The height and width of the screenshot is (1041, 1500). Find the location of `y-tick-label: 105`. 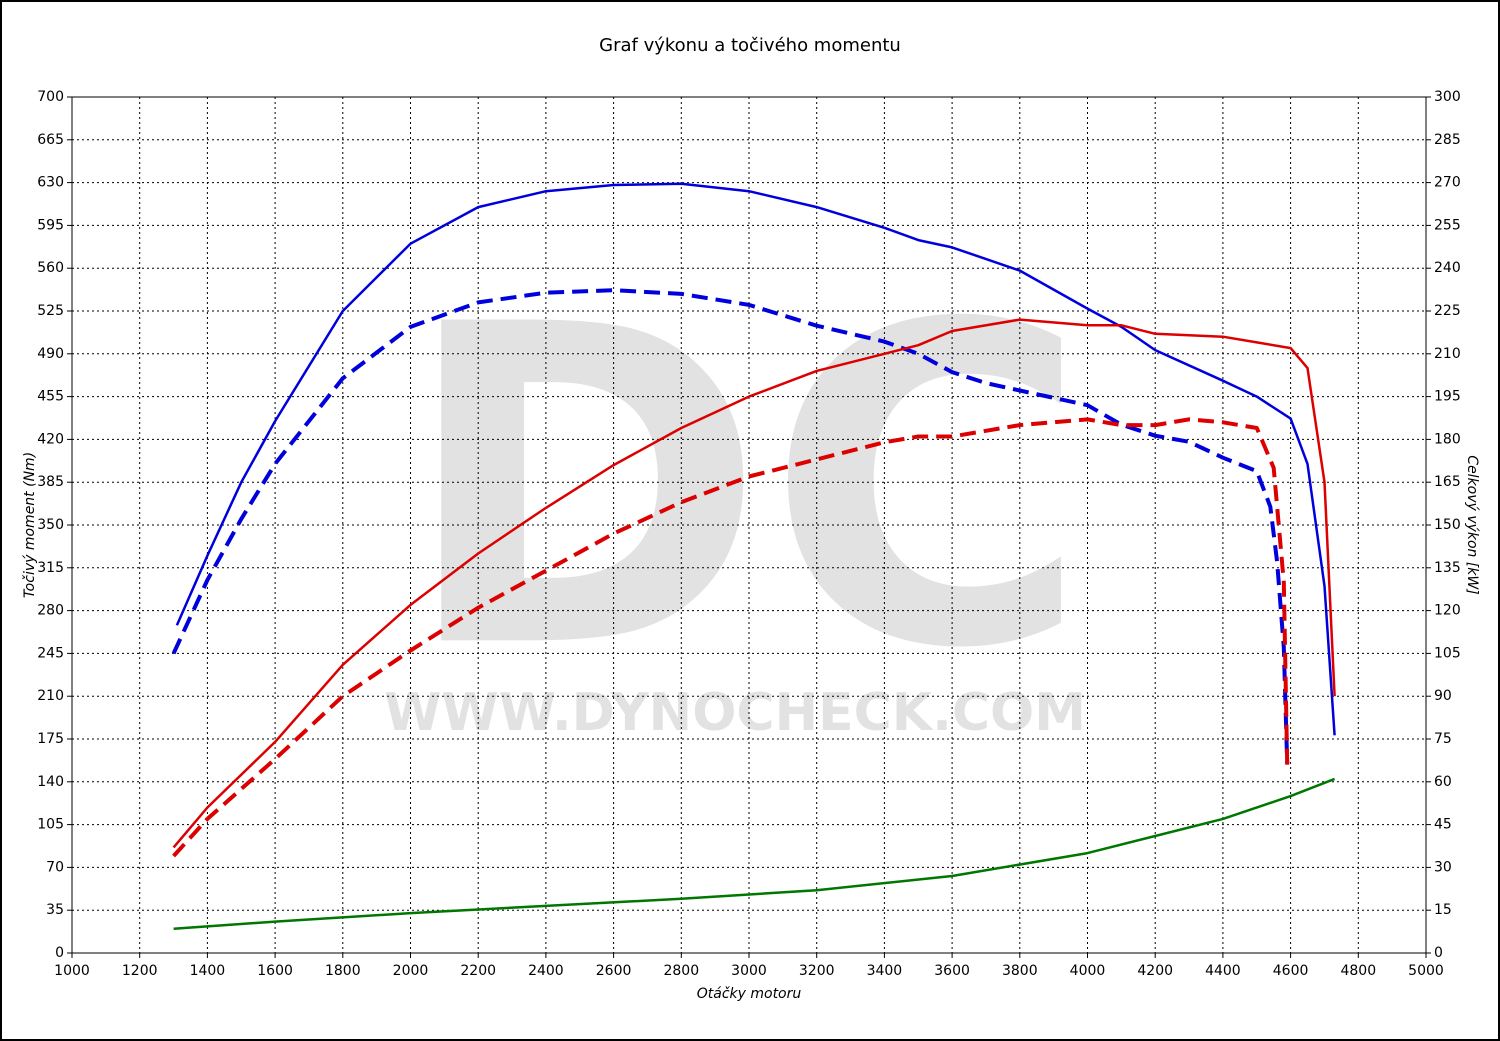

y-tick-label: 105 is located at coordinates (50, 825).